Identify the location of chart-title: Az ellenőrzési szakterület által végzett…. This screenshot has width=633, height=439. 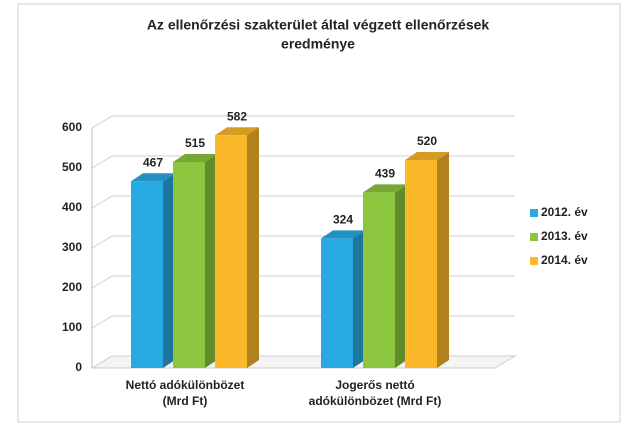
(318, 25).